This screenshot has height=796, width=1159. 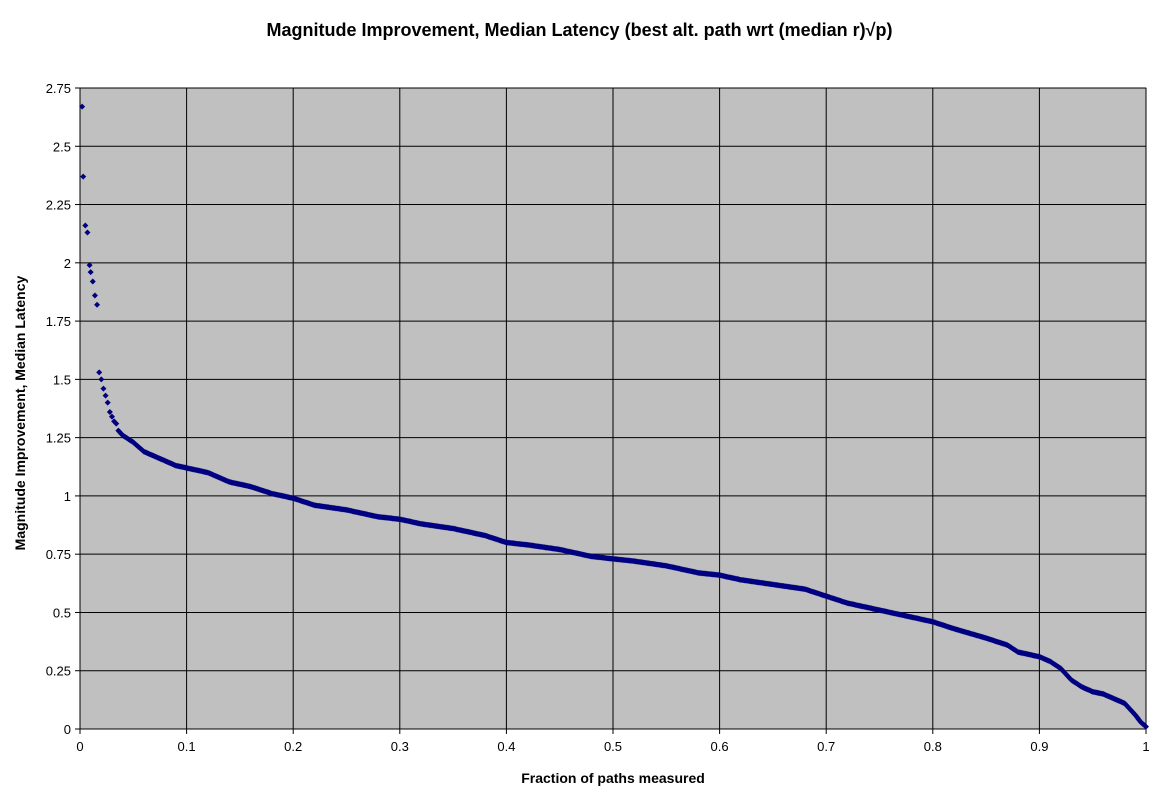 What do you see at coordinates (79, 746) in the screenshot?
I see `x-tick-label: 0` at bounding box center [79, 746].